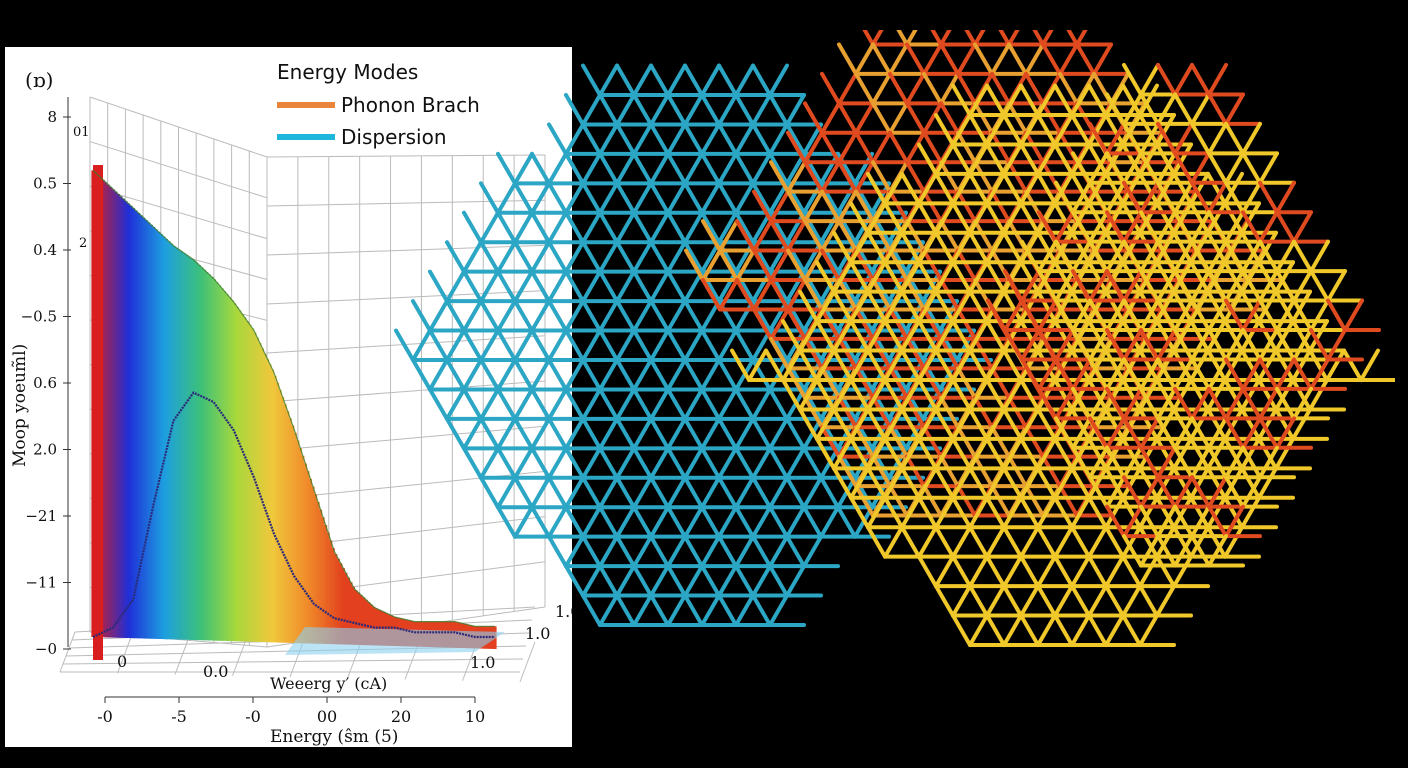 The height and width of the screenshot is (768, 1408). Describe the element at coordinates (406, 438) in the screenshot. I see `grid-line` at that location.